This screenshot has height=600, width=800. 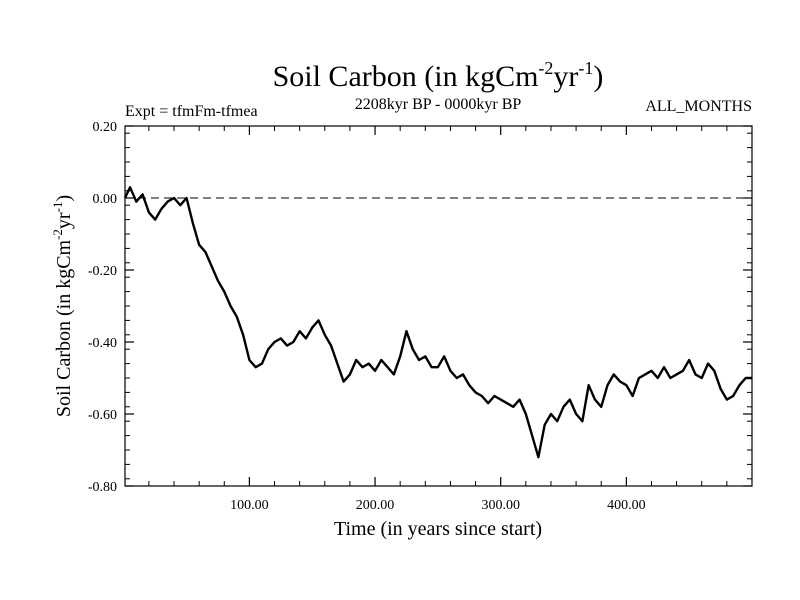 What do you see at coordinates (105, 199) in the screenshot?
I see `y-tick-label: 0.00` at bounding box center [105, 199].